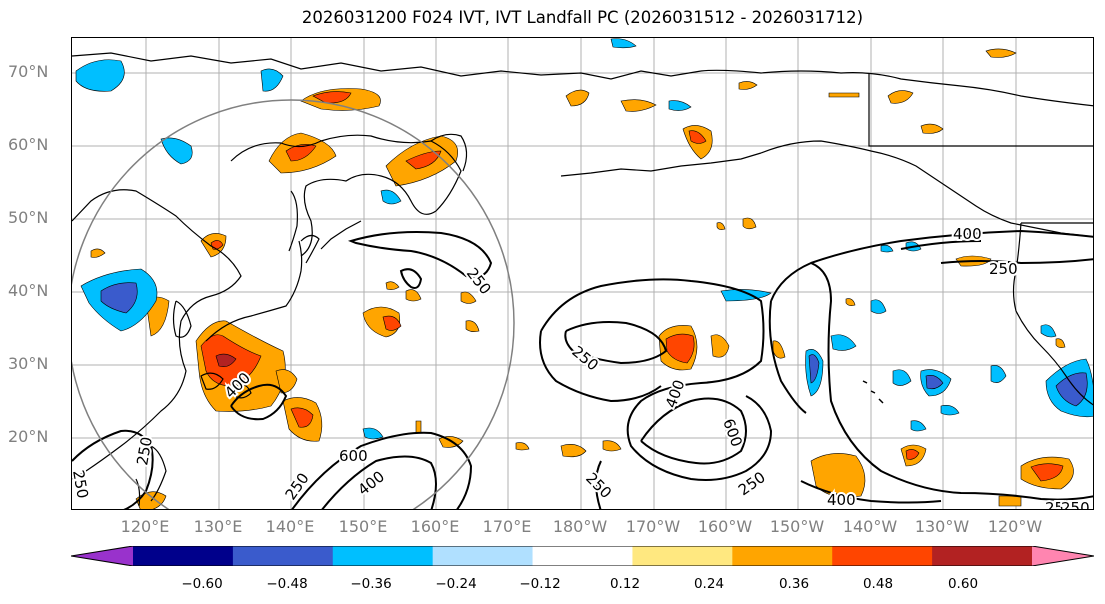 This screenshot has height=604, width=1105. Describe the element at coordinates (1015, 526) in the screenshot. I see `lon-label-120w: 120°W` at that location.